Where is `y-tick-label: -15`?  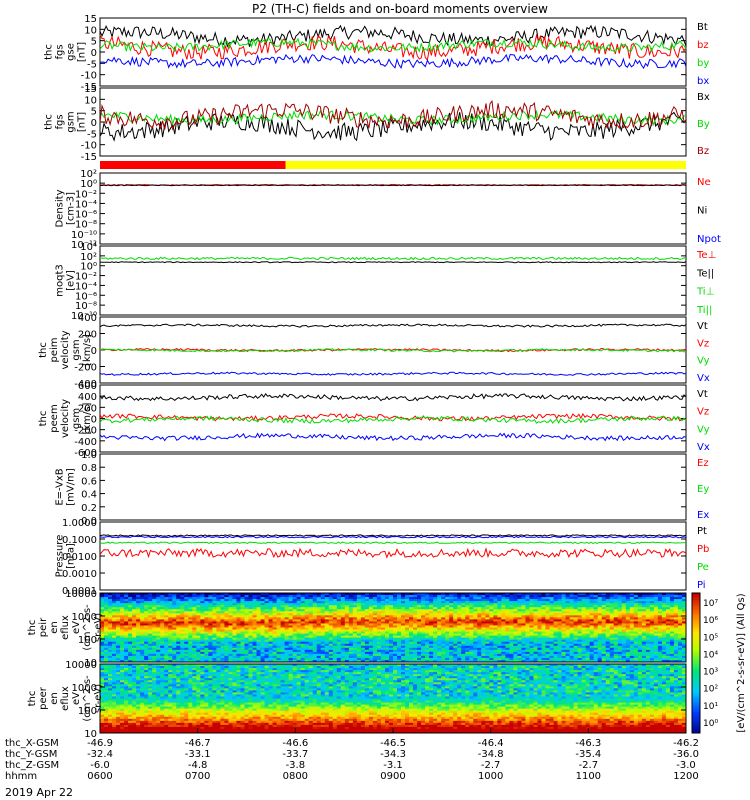
y-tick-label: -15 is located at coordinates (89, 157).